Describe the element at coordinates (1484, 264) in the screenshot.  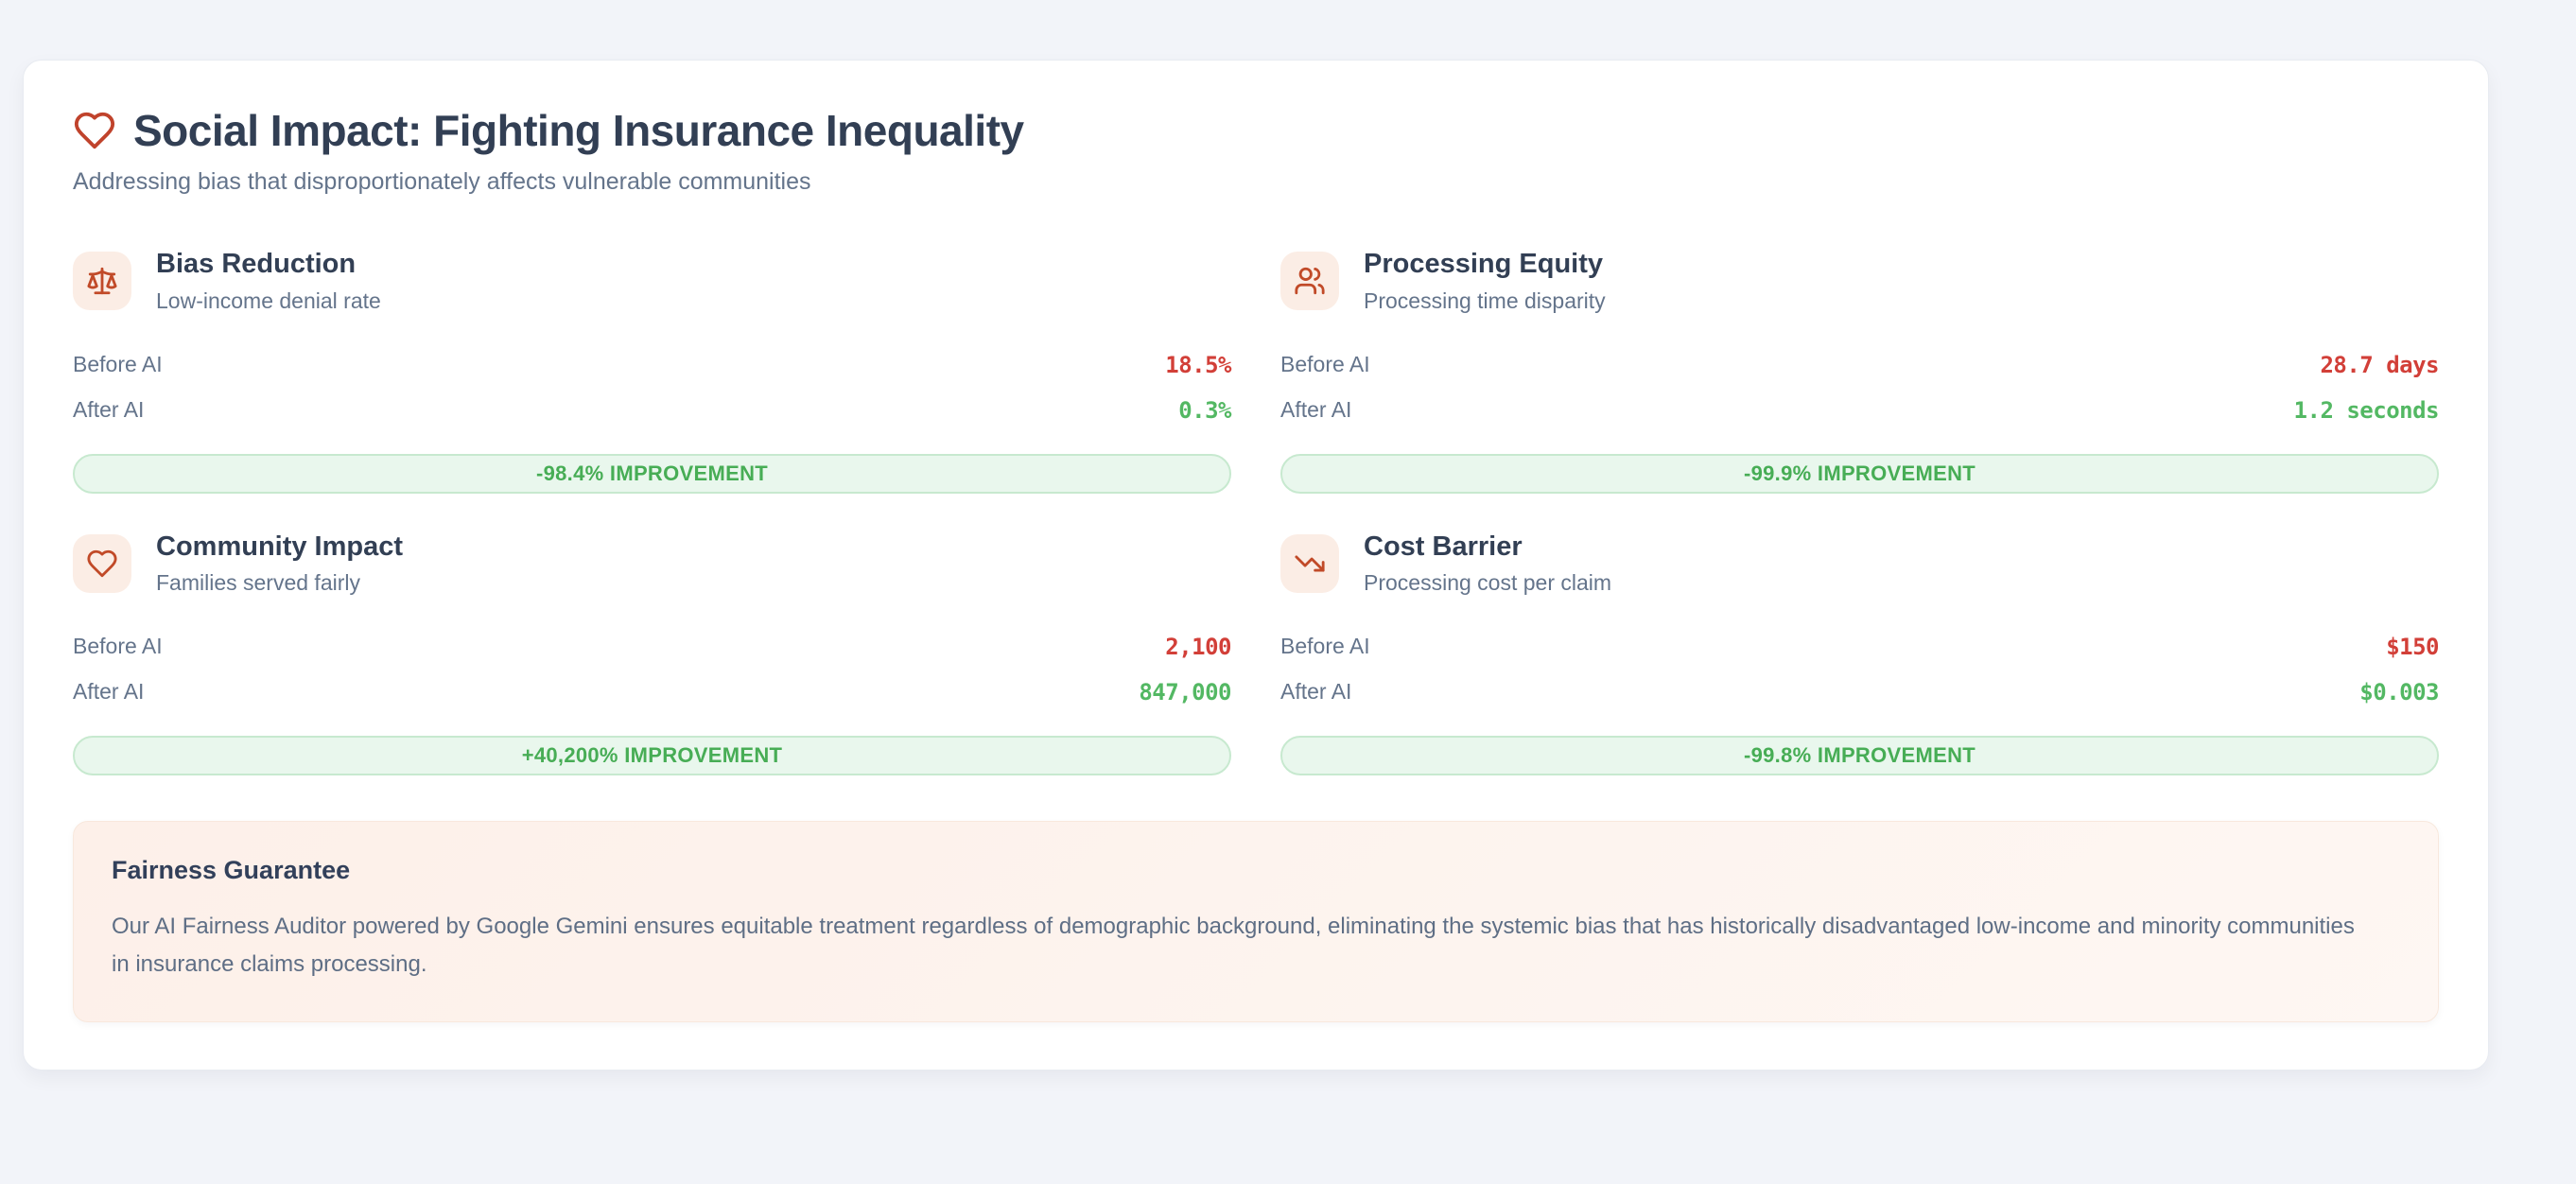
I see `metric-title: Processing Equity` at that location.